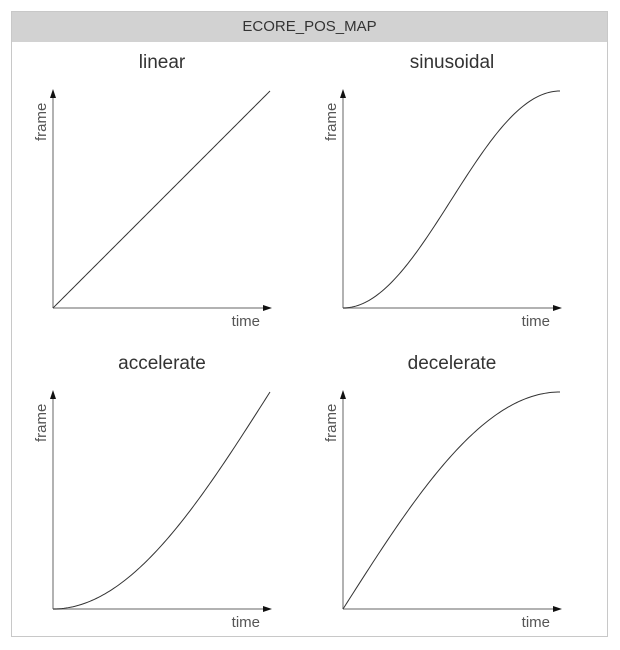 This screenshot has width=620, height=650. I want to click on curve-decelerate, so click(451, 500).